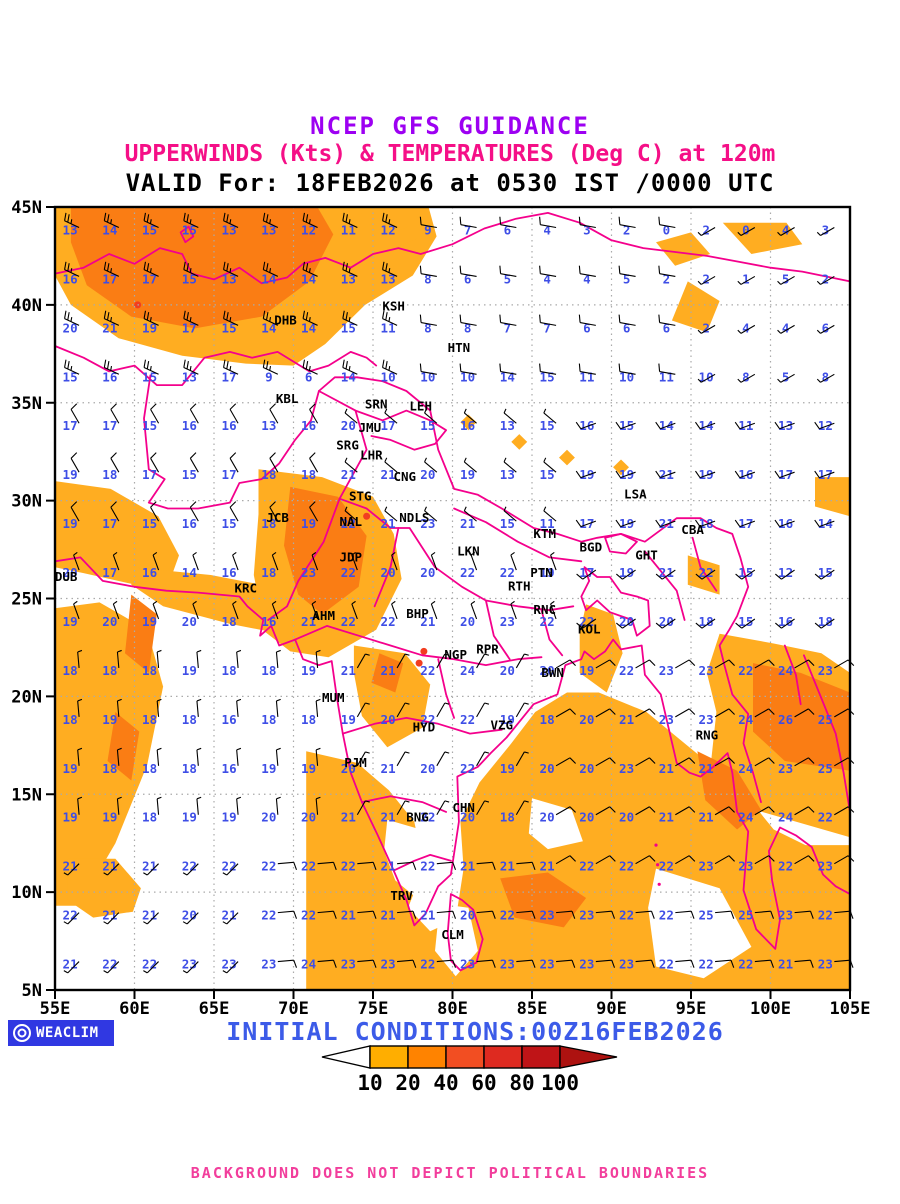 The width and height of the screenshot is (900, 1204). I want to click on svg-text: 11, so click(388, 327).